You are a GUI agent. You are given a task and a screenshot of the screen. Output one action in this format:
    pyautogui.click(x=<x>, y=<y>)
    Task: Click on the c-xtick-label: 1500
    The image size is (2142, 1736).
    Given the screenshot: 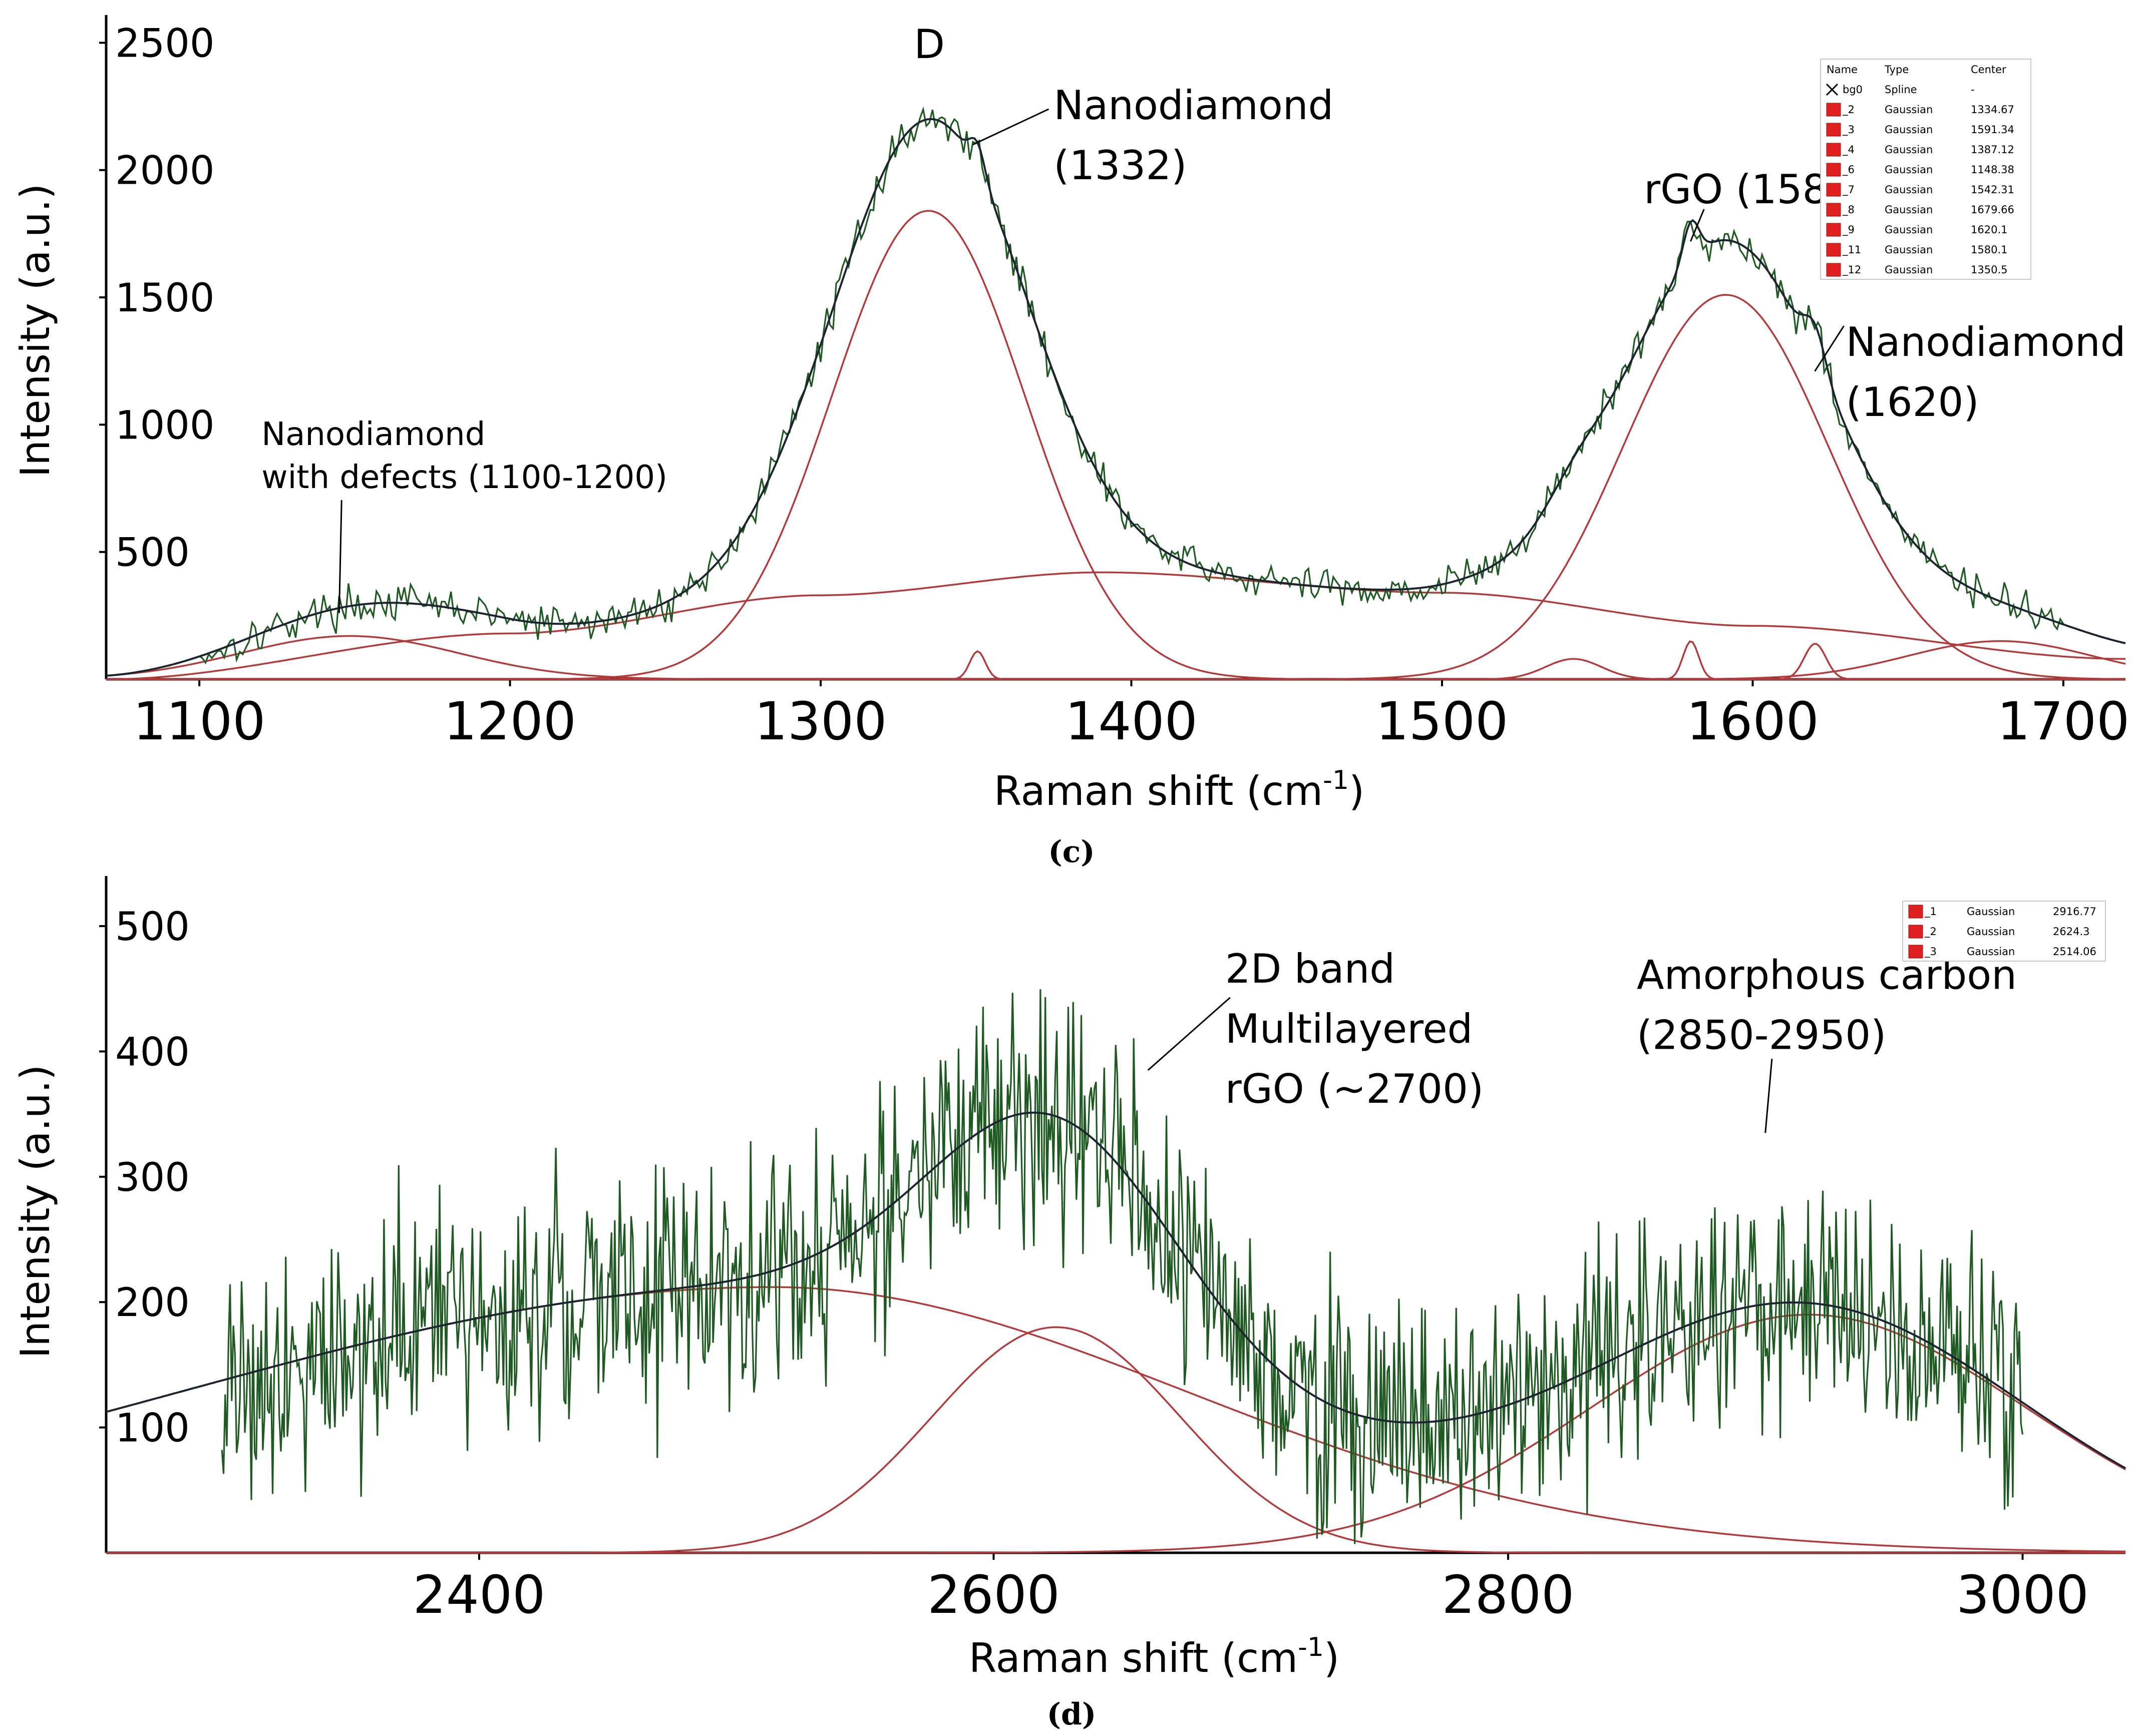 What is the action you would take?
    pyautogui.click(x=1442, y=721)
    